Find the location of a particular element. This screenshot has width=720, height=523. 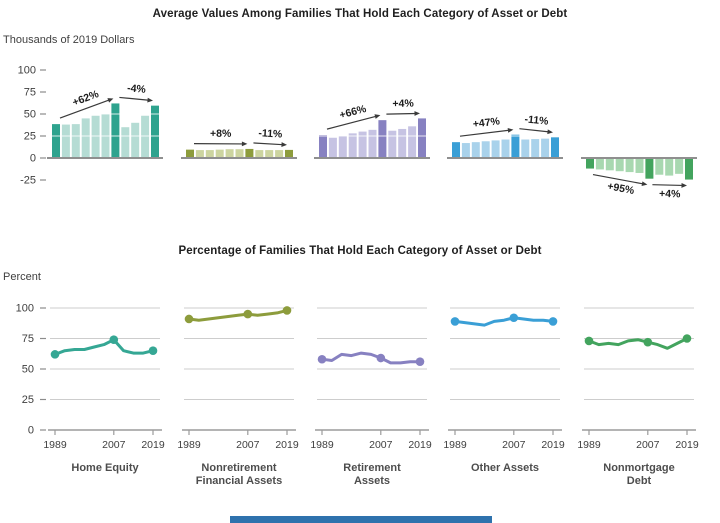

category-label-home-equity: Home Equity is located at coordinates (105, 468).